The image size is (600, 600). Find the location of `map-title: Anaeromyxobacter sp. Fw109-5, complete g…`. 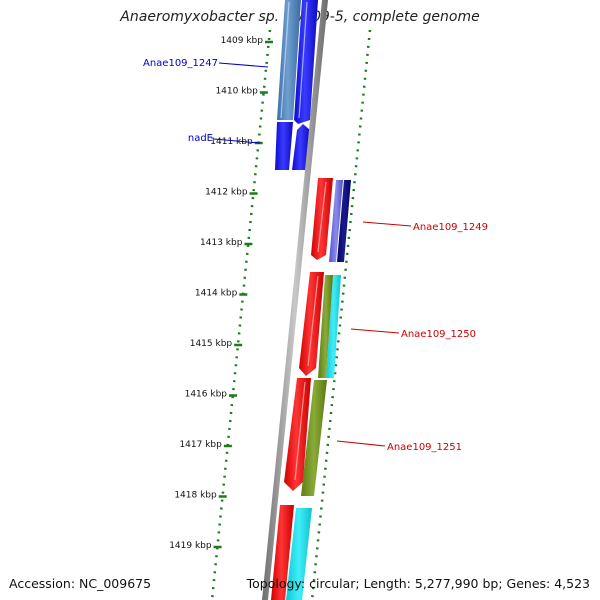

map-title: Anaeromyxobacter sp. Fw109-5, complete g… is located at coordinates (300, 17).